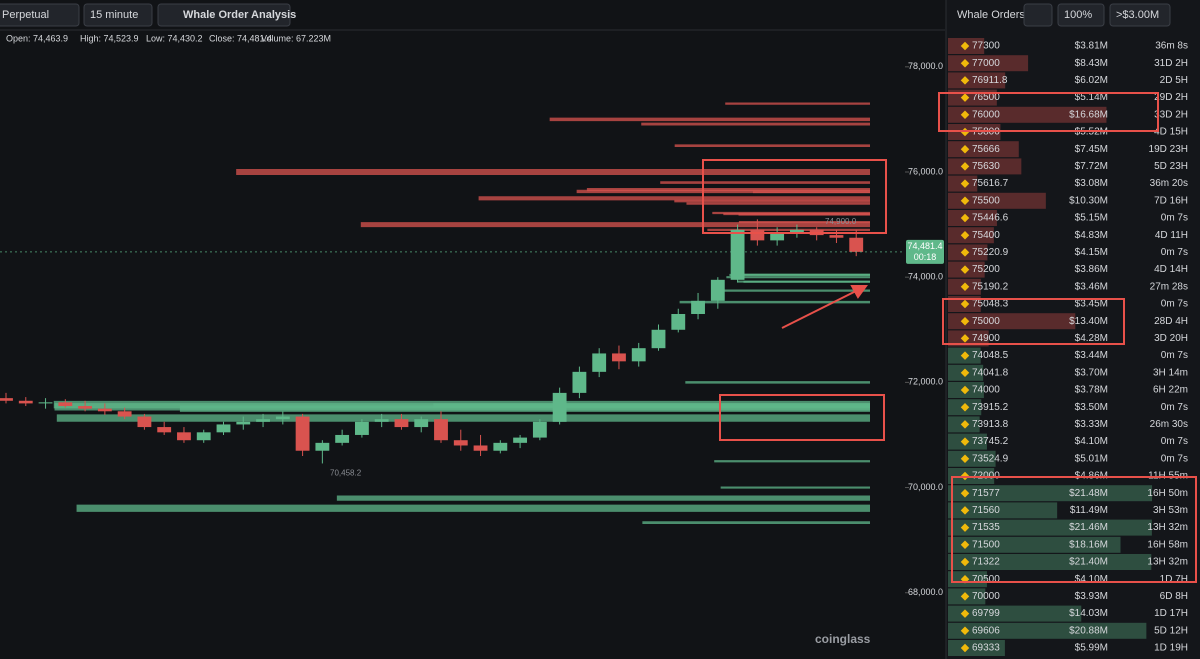 This screenshot has width=1200, height=659. I want to click on order-price: 69606, so click(986, 630).